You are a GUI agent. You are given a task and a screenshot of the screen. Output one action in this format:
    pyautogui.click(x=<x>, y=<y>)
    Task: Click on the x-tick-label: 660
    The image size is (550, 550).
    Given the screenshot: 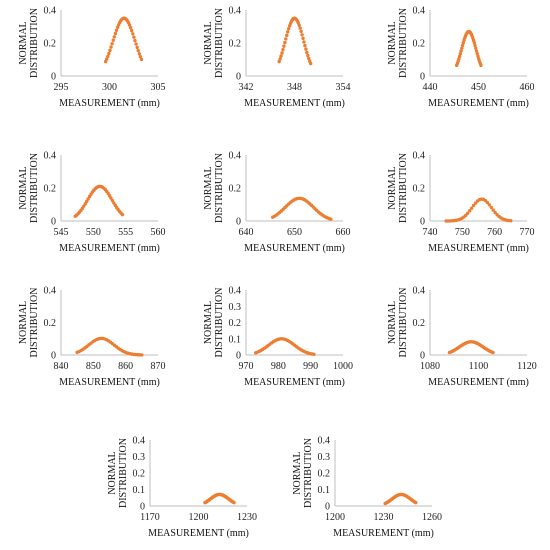 What is the action you would take?
    pyautogui.click(x=343, y=232)
    